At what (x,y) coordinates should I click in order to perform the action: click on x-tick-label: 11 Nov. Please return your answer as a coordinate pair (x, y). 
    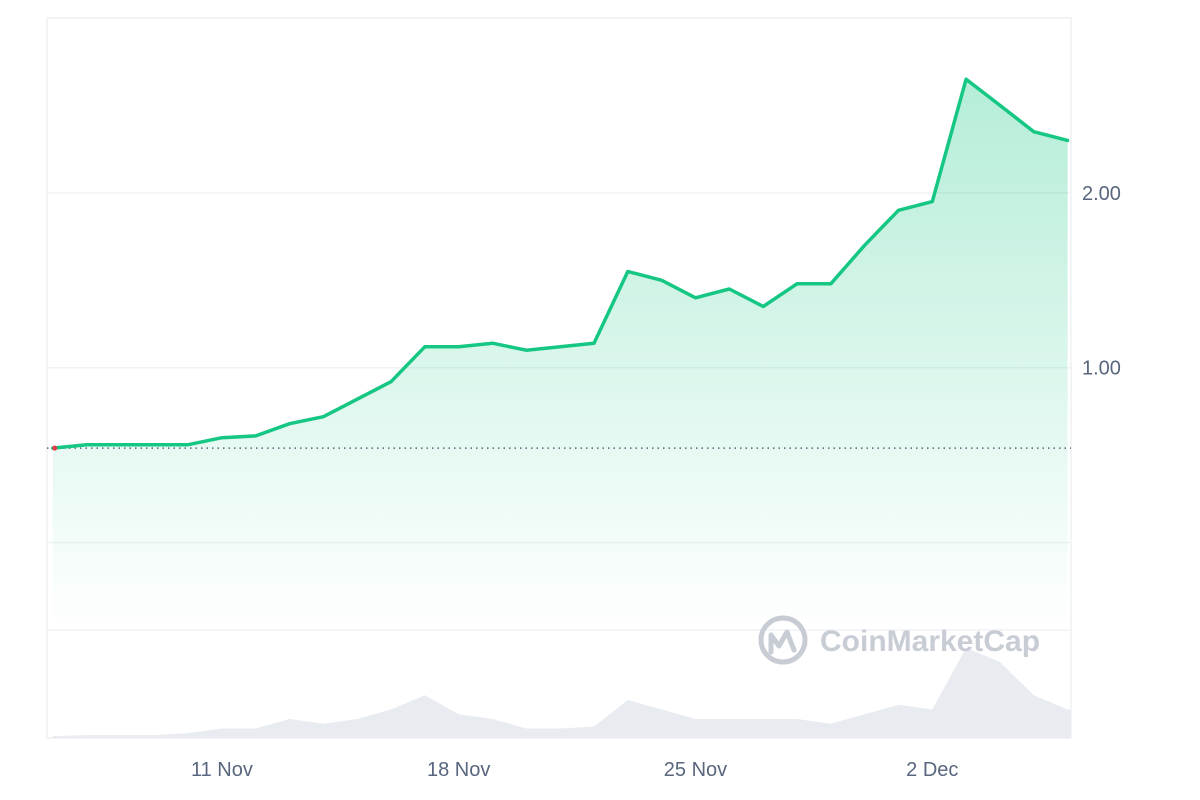
    Looking at the image, I should click on (222, 770).